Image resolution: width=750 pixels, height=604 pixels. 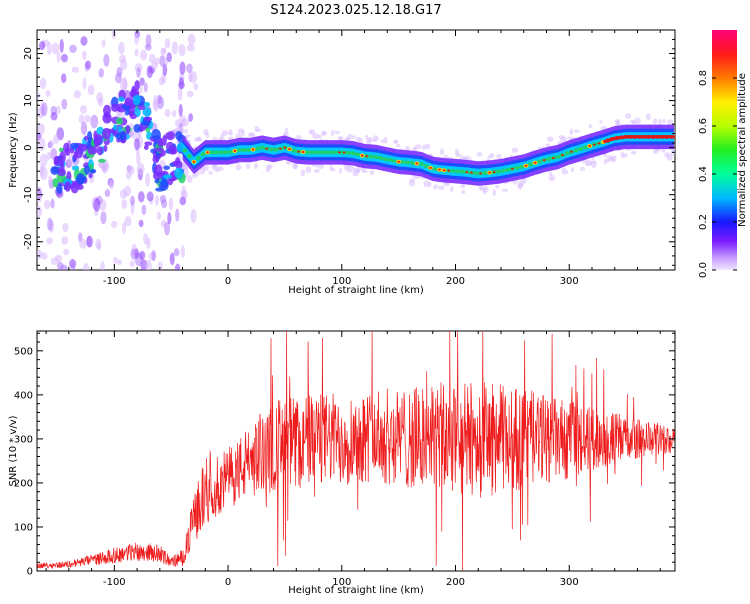 What do you see at coordinates (23, 483) in the screenshot?
I see `snr-y-tick-label: 200` at bounding box center [23, 483].